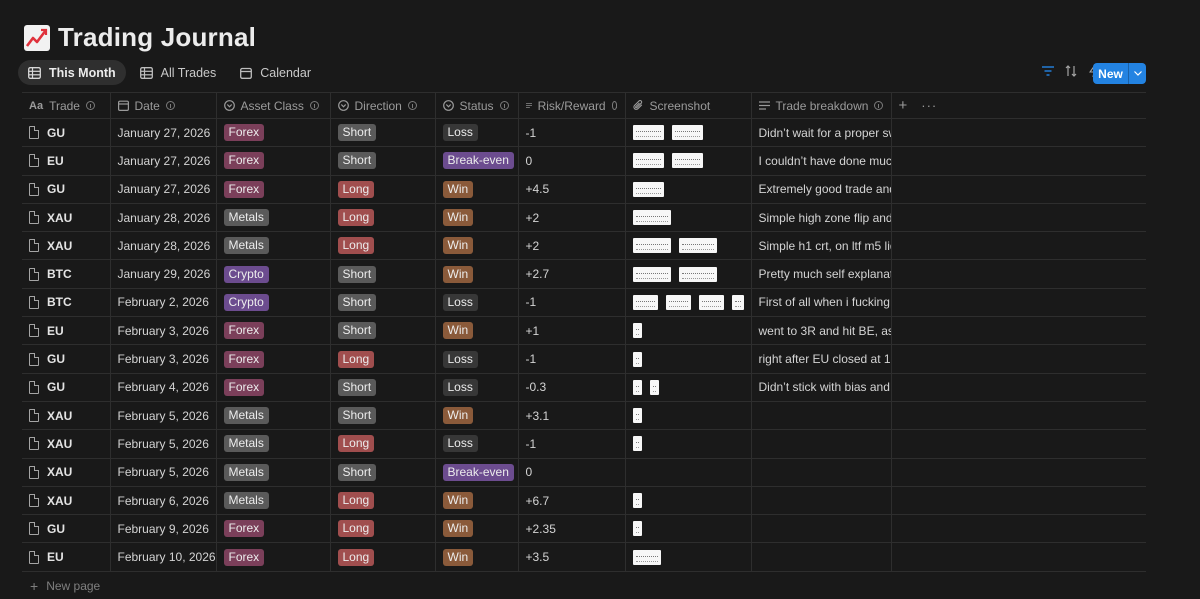 The image size is (1200, 599). What do you see at coordinates (572, 557) in the screenshot?
I see `cell-risk-reward: +3.5` at bounding box center [572, 557].